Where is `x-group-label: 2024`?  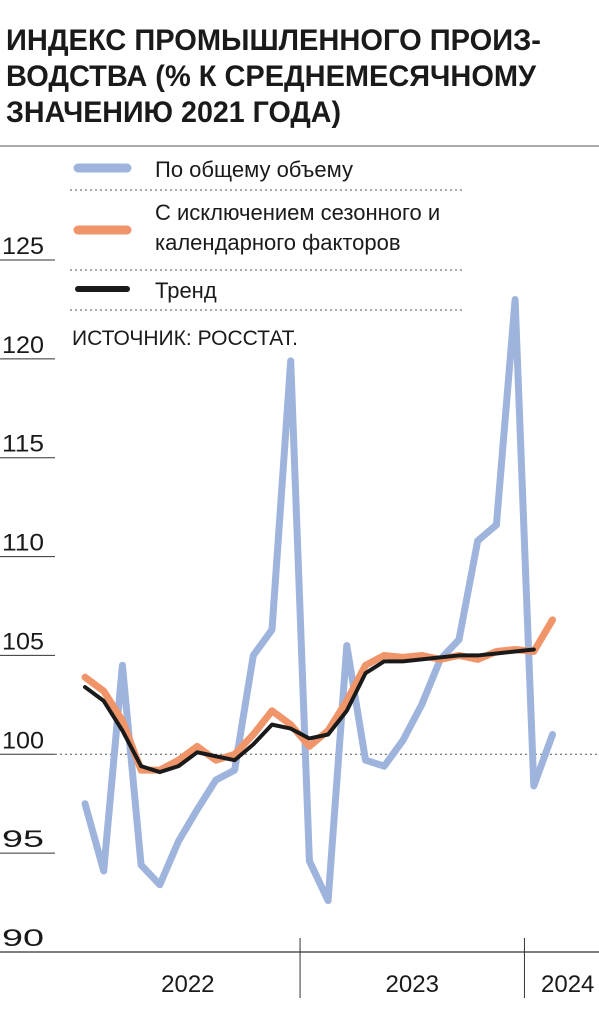 x-group-label: 2024 is located at coordinates (567, 984).